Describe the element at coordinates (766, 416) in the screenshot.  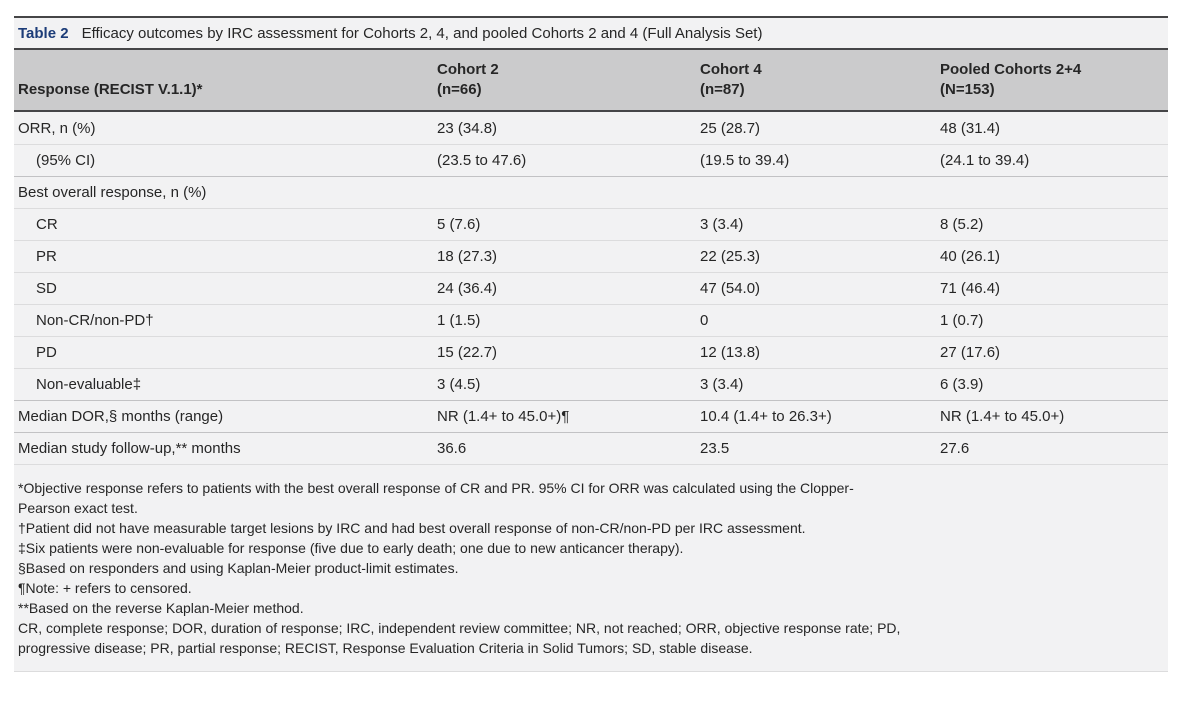
I see `table-cell: 10.4 (1.4+ to 26.3+)` at that location.